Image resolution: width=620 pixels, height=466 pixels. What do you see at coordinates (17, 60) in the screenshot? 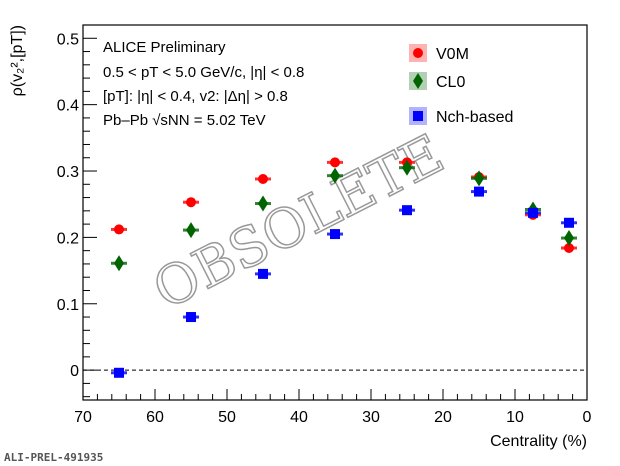
I see `y-axis-label: ρ(v₂²,[pT])` at bounding box center [17, 60].